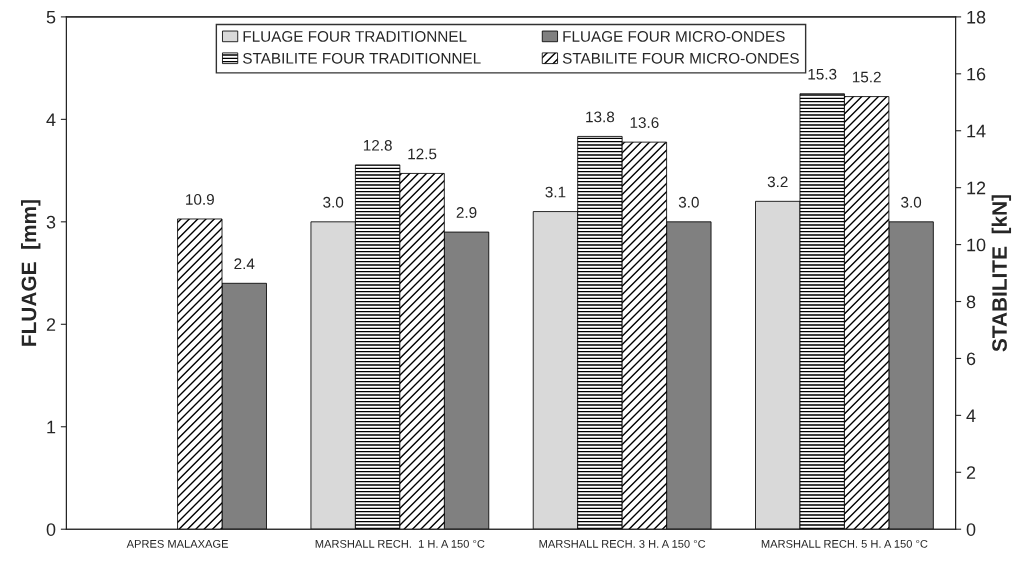 The image size is (1022, 563). I want to click on data-label: 12.8, so click(377, 145).